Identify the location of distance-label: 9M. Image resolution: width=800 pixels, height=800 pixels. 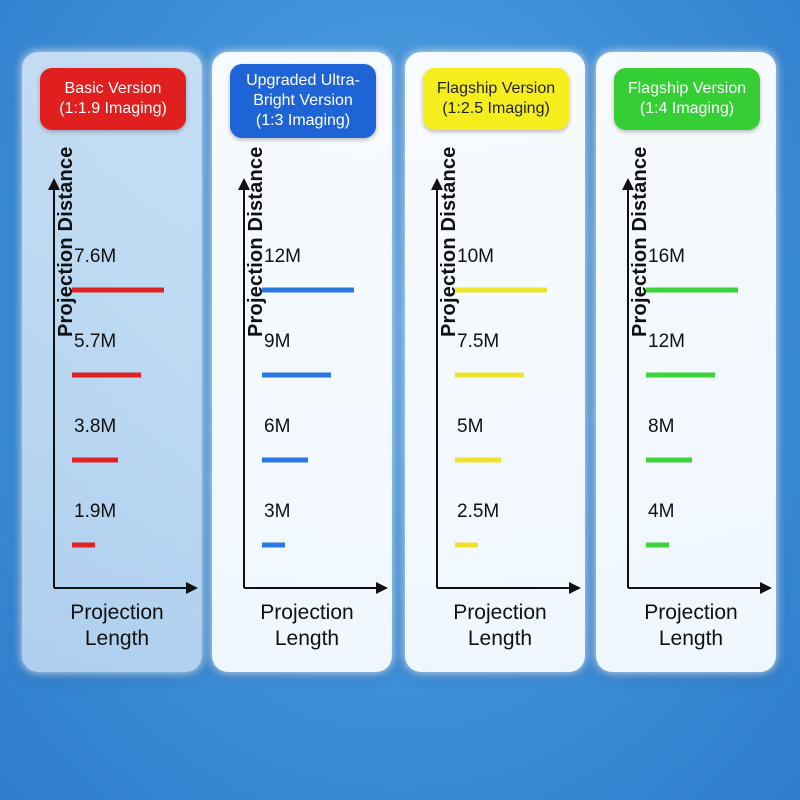
(277, 341).